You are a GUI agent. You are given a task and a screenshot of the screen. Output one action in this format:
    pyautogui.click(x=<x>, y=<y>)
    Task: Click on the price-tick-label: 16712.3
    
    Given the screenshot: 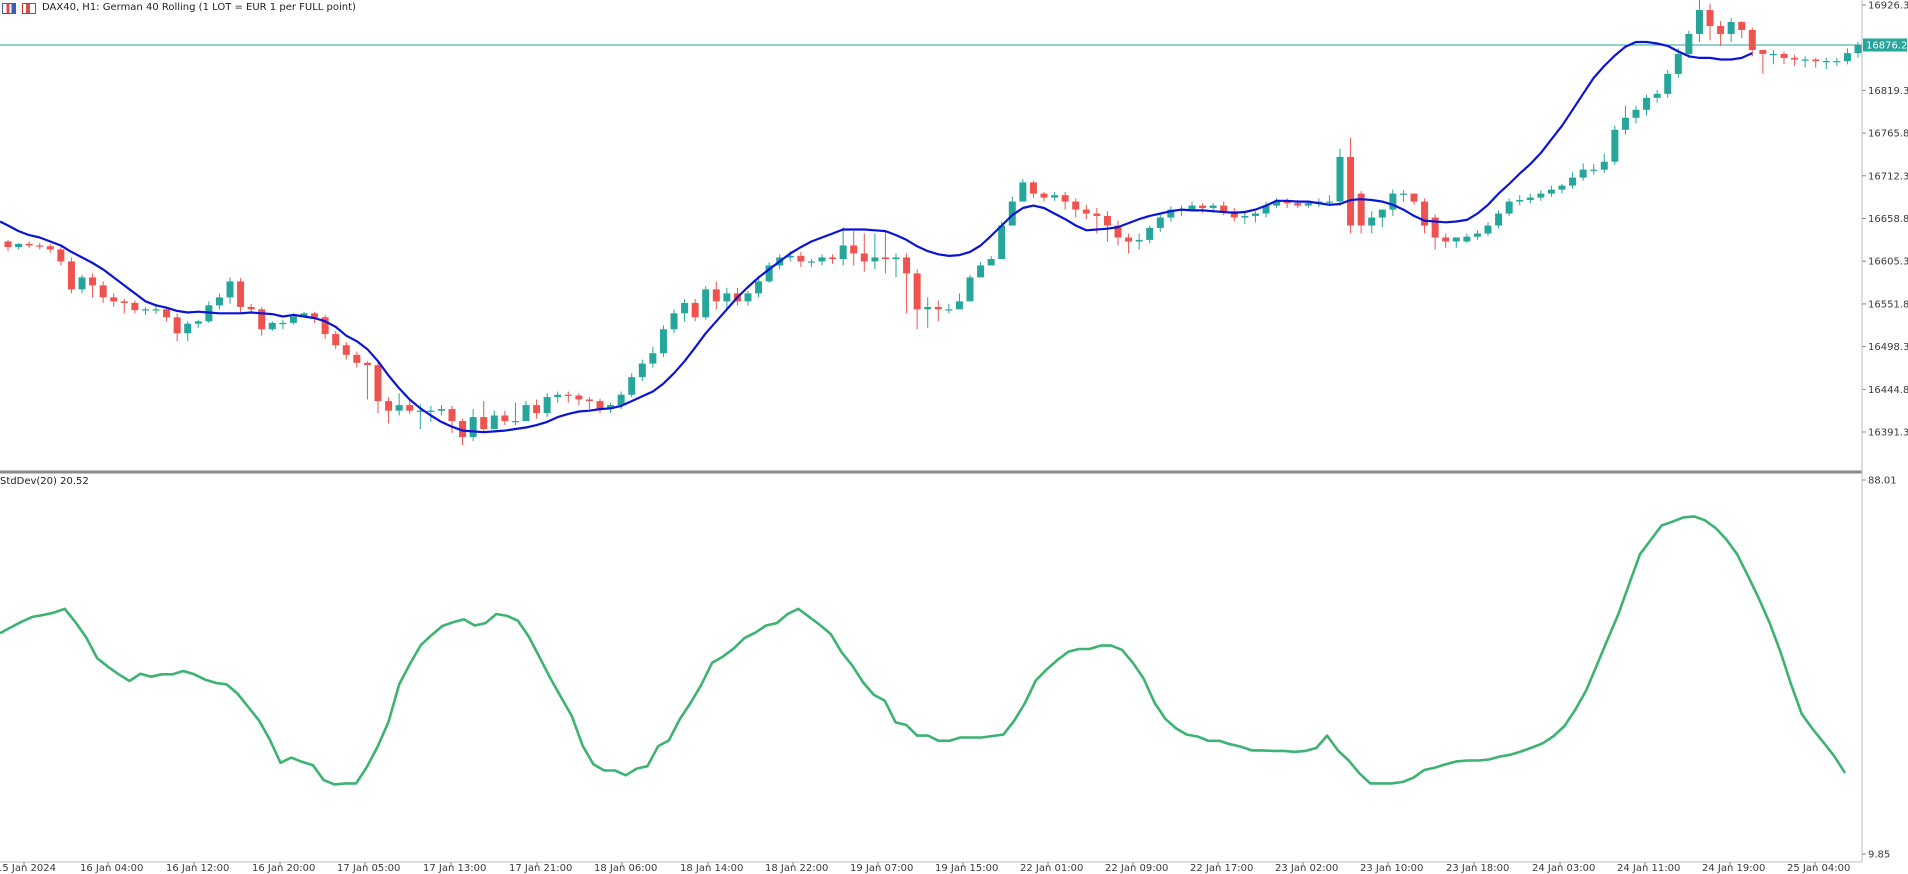 What is the action you would take?
    pyautogui.click(x=1888, y=176)
    